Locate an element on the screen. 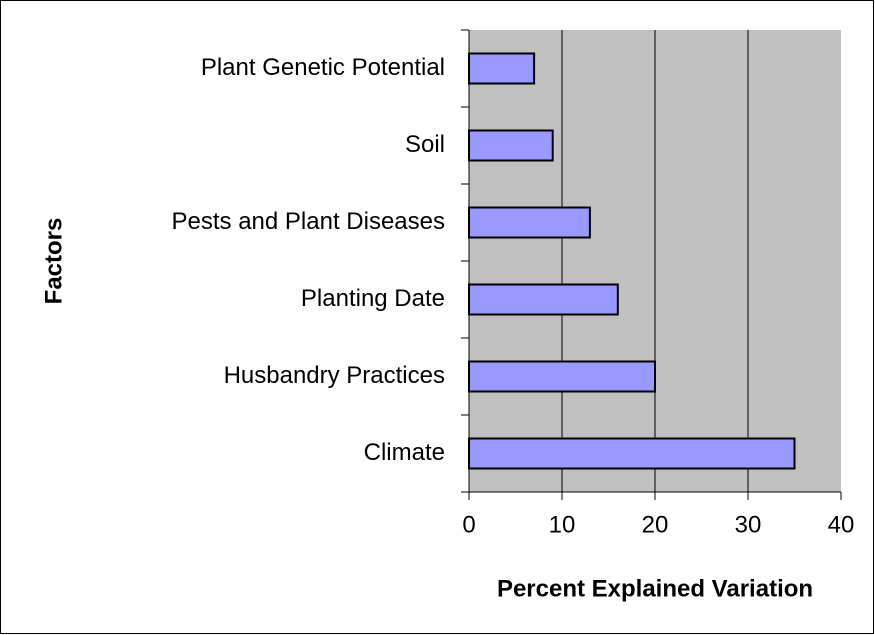  x-tick-label: 20 is located at coordinates (655, 524).